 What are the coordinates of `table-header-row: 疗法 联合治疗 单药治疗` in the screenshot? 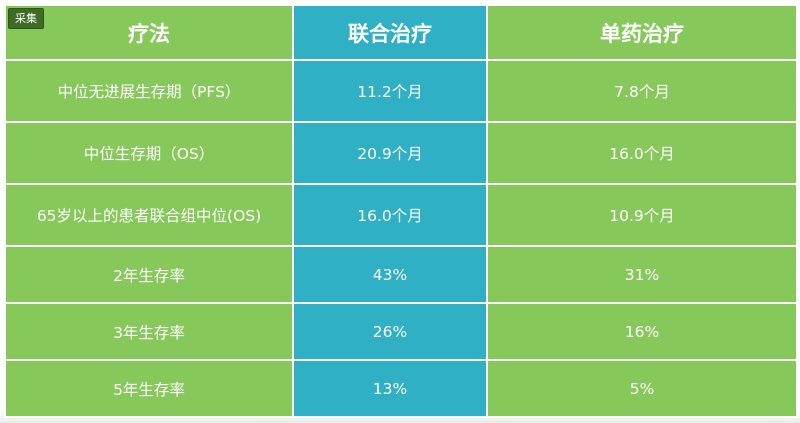 It's located at (401, 32).